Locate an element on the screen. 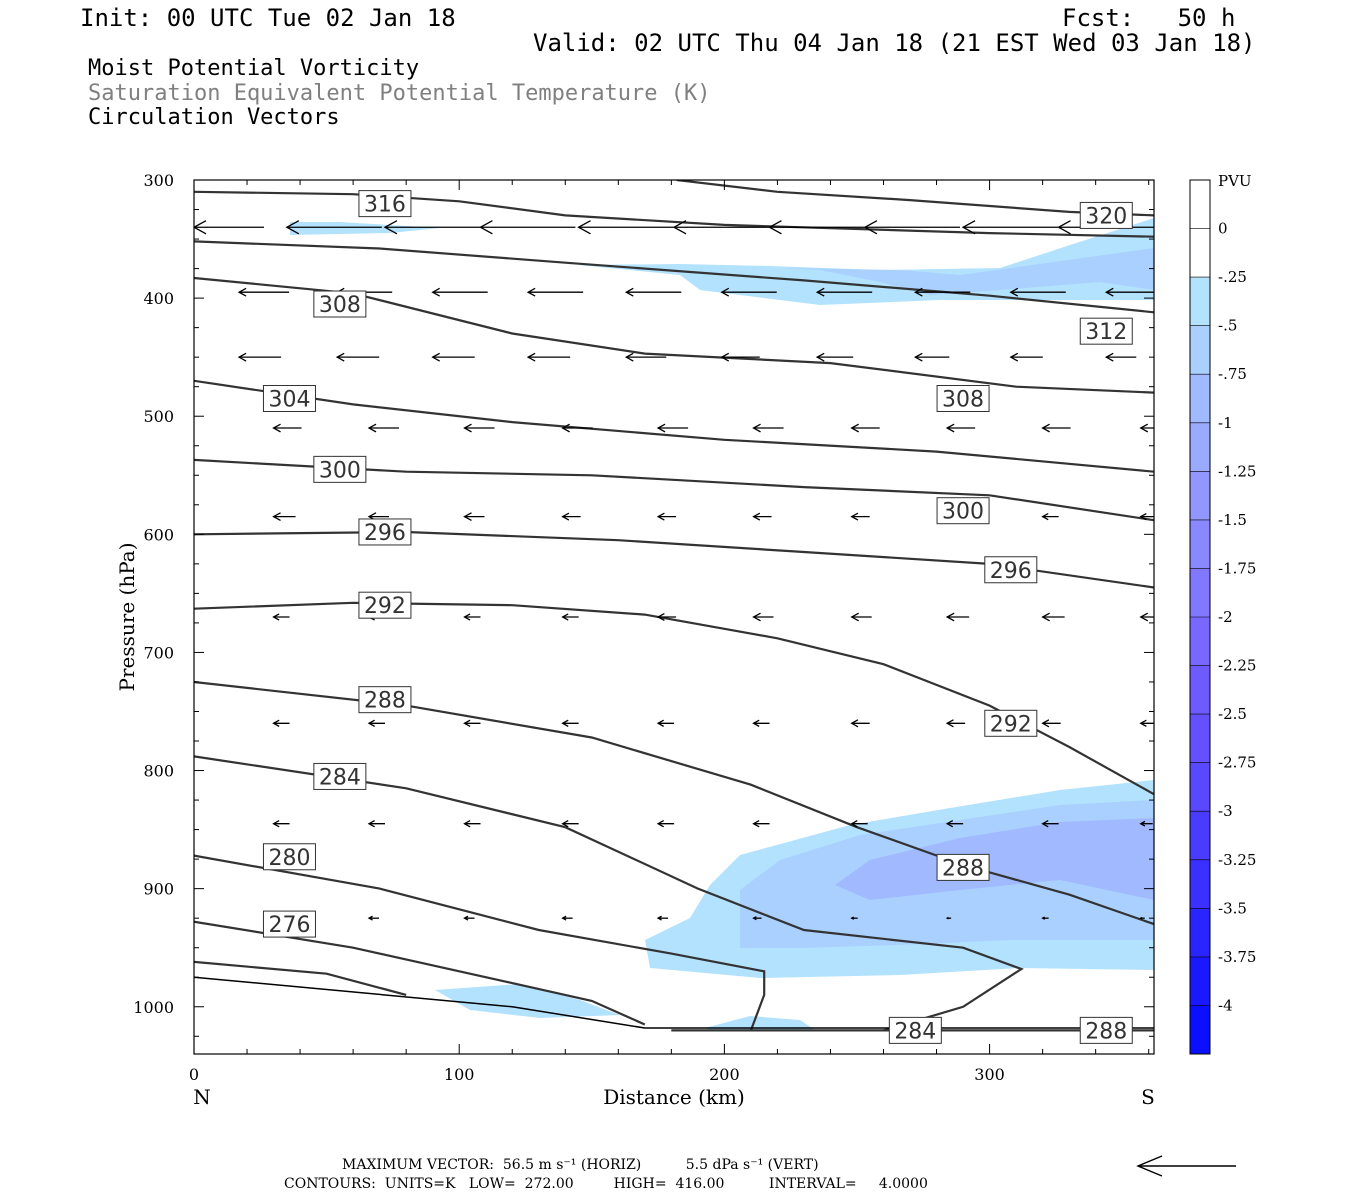  y-tick-label: 900 is located at coordinates (158, 889).